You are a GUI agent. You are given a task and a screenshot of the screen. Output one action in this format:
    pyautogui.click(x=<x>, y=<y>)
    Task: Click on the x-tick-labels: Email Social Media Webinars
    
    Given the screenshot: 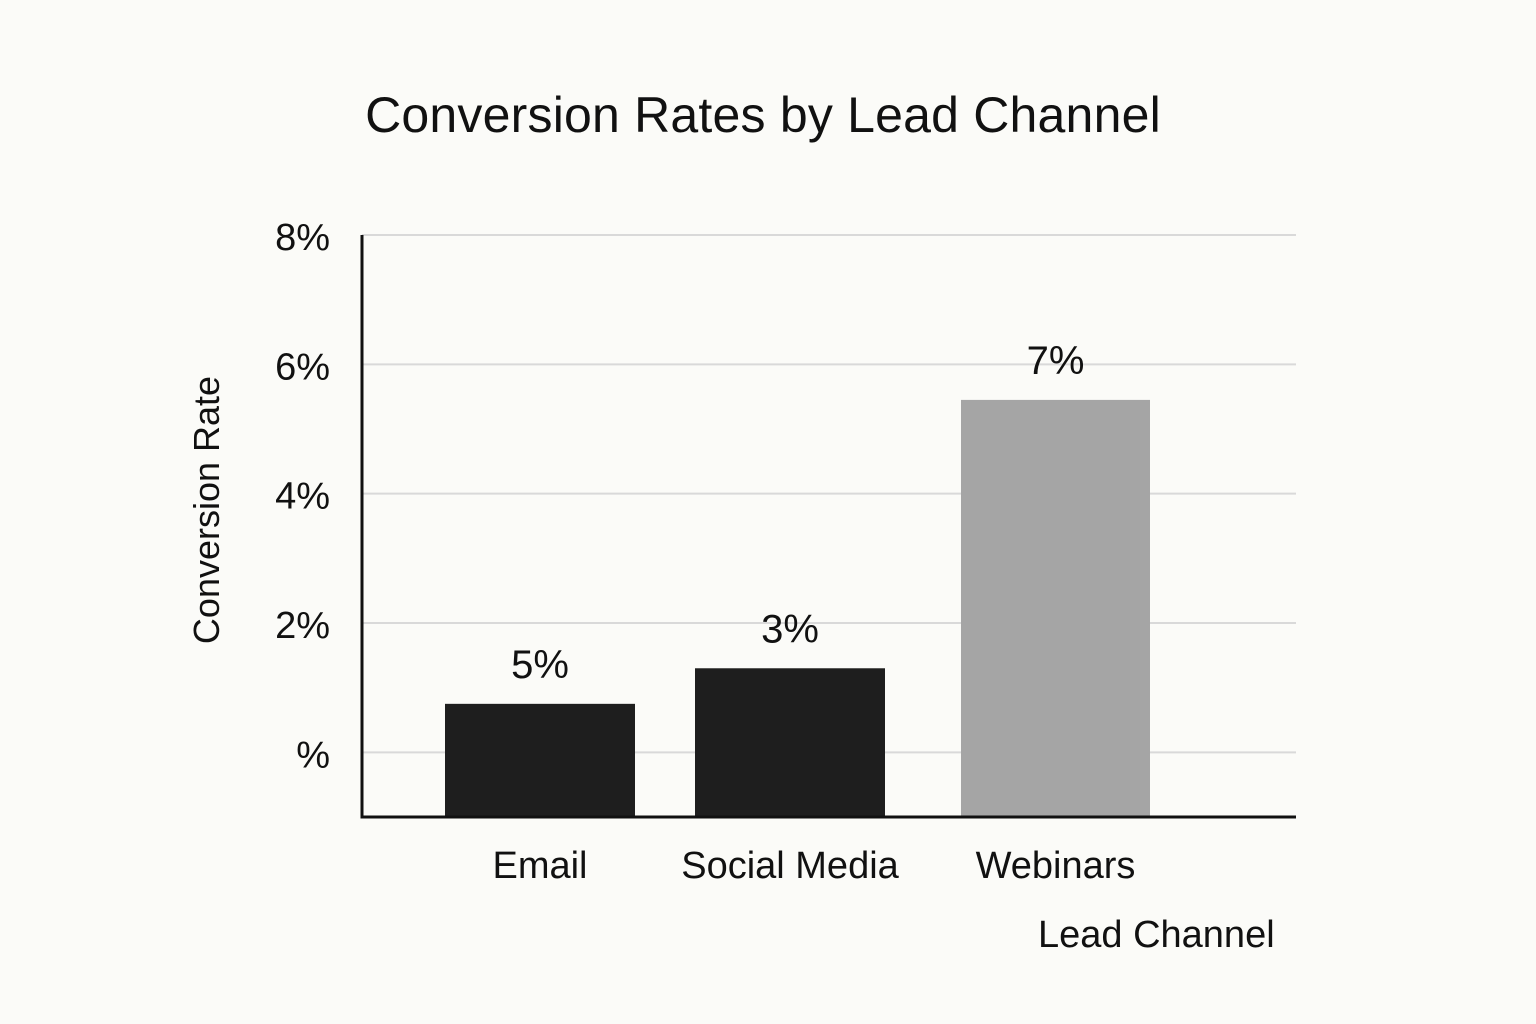 What is the action you would take?
    pyautogui.click(x=813, y=866)
    